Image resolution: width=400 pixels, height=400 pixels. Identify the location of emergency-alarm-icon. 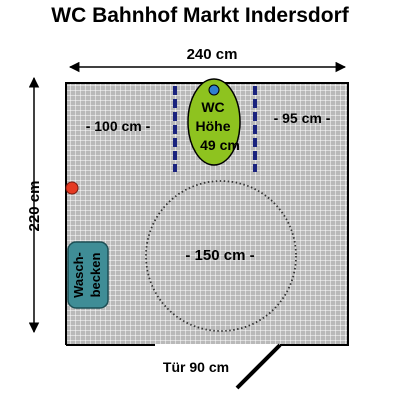
(72, 188).